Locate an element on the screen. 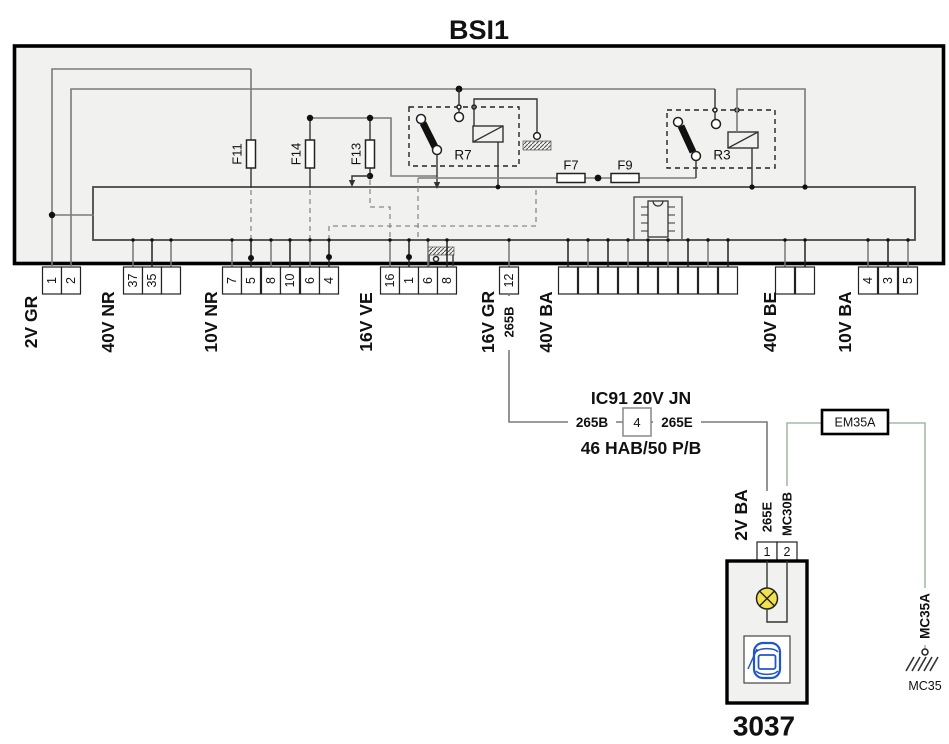 The image size is (949, 744). component-3037: 2V BA 265E MC30B 1 2 3037 is located at coordinates (767, 614).